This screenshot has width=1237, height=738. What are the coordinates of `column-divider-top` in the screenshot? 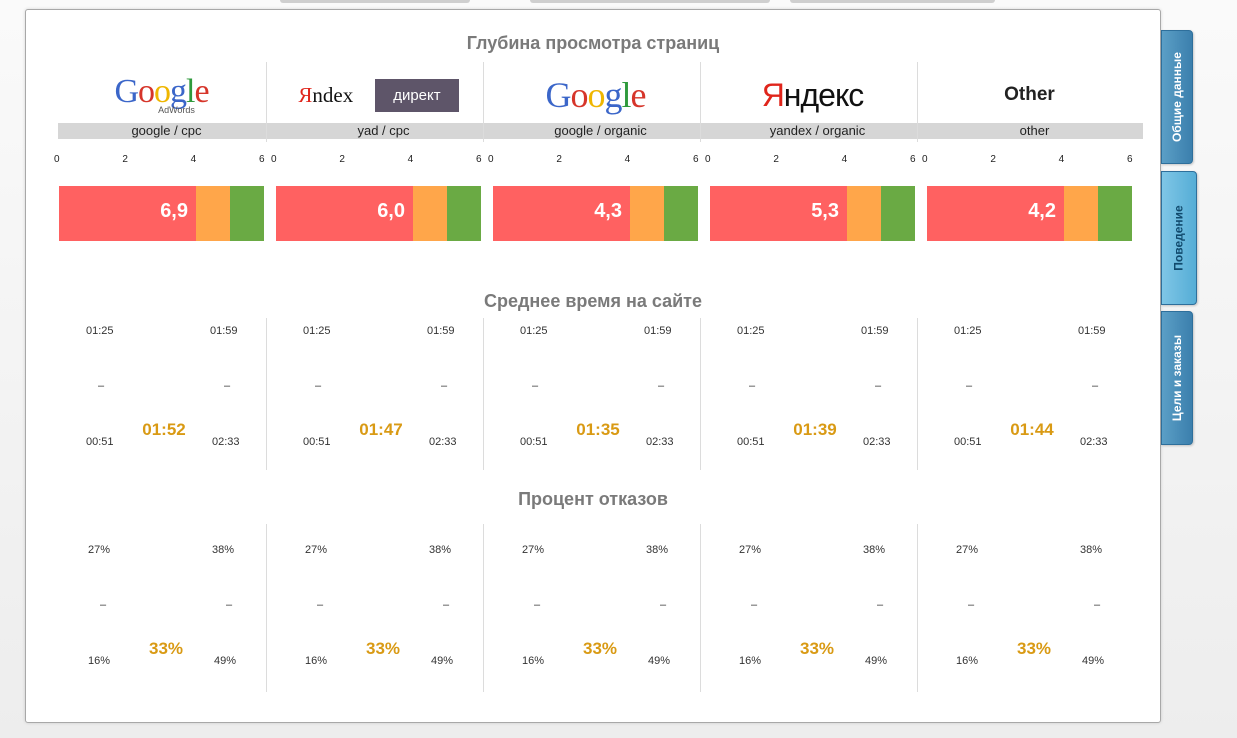 It's located at (700, 102).